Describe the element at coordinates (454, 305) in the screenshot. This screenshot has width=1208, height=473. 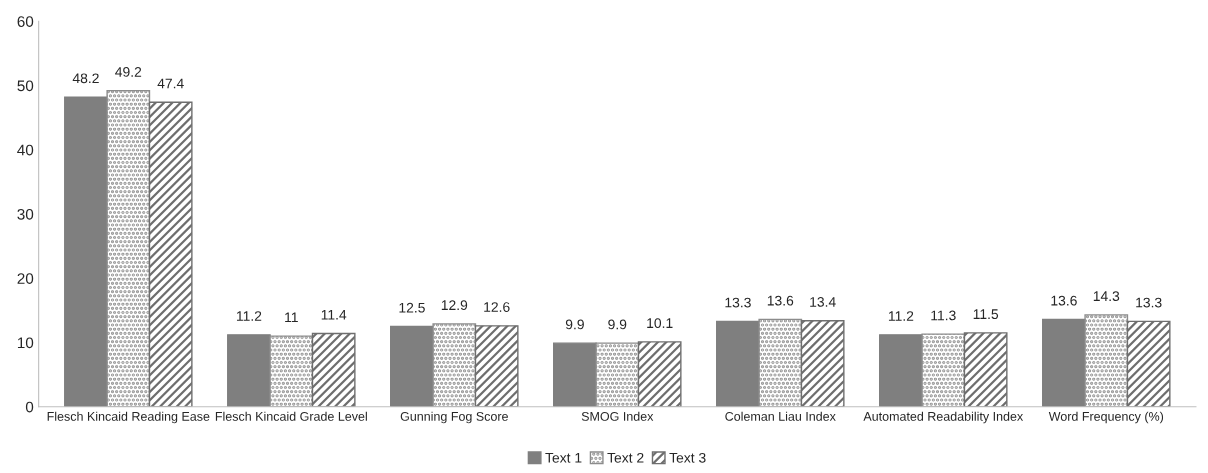
I see `data-label: 12.9` at that location.